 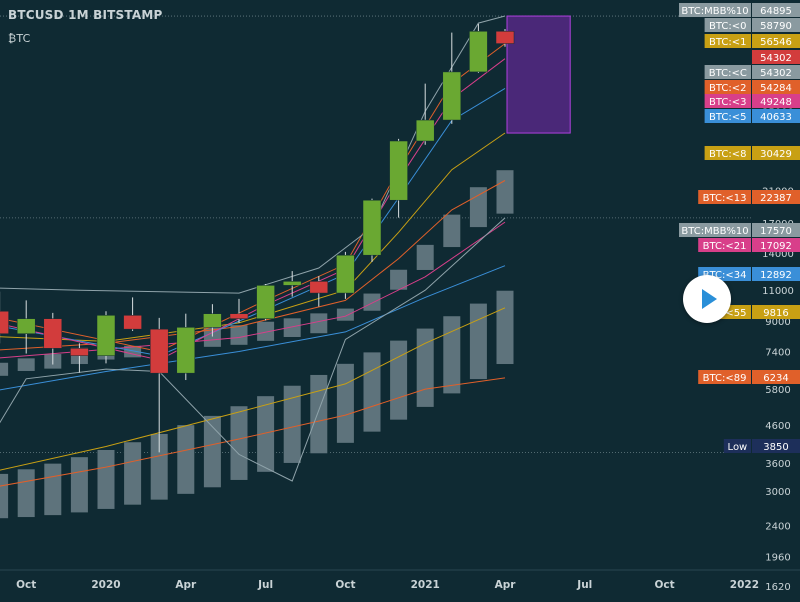 I want to click on price-label-value: 56546, so click(x=776, y=42).